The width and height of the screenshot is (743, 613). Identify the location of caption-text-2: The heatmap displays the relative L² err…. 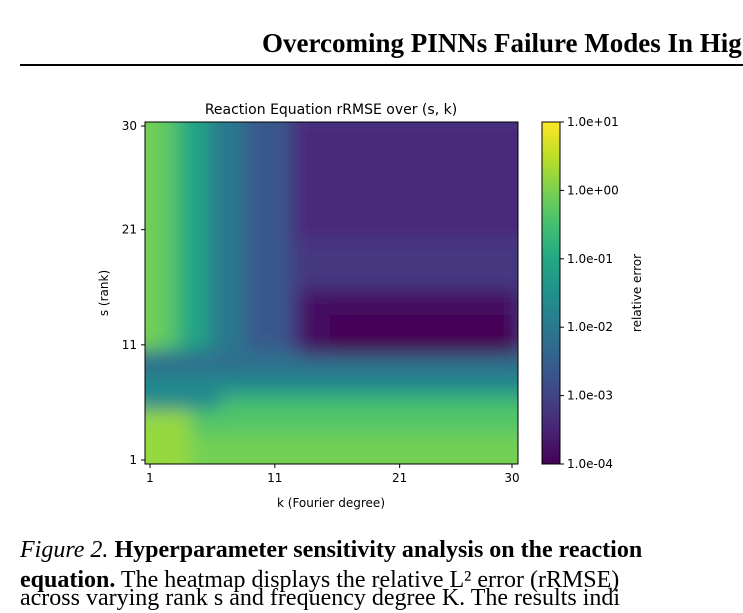
(367, 580).